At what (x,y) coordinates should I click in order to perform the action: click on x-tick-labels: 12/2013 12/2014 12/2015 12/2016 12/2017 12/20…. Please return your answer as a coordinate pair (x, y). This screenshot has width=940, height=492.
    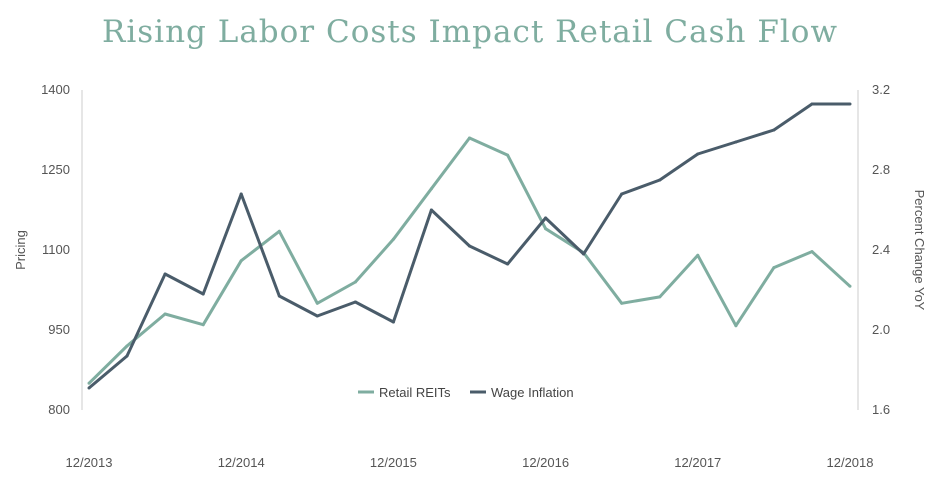
    Looking at the image, I should click on (470, 462).